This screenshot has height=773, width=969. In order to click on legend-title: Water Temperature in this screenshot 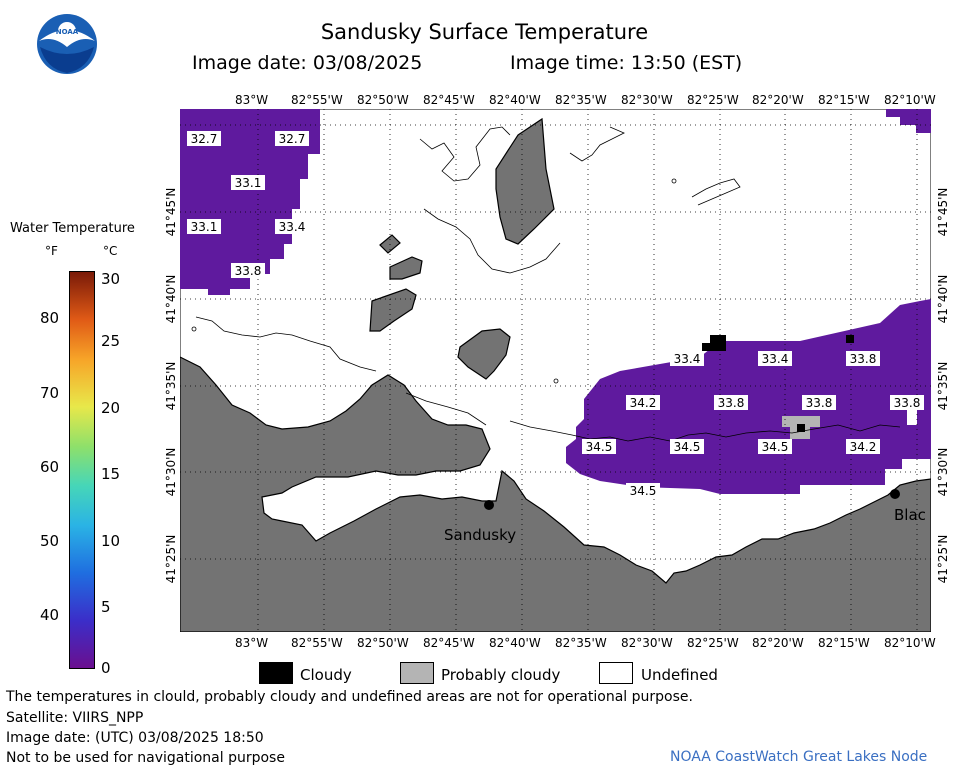, I will do `click(72, 228)`.